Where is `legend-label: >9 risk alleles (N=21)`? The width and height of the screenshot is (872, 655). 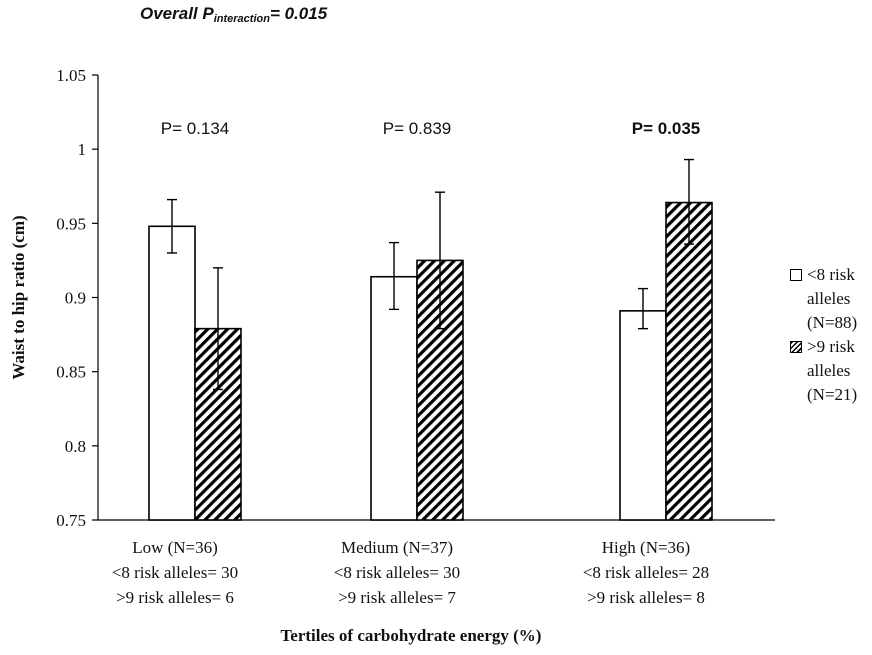
legend-label: >9 risk alleles (N=21) is located at coordinates (832, 370).